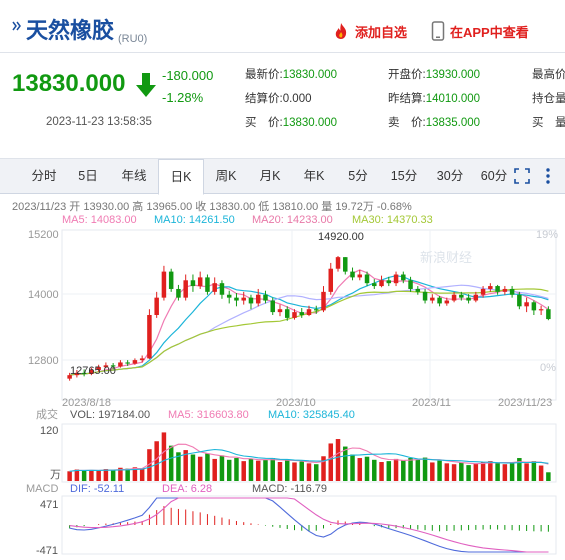 This screenshot has height=560, width=565. I want to click on tab-5day: 5日, so click(88, 176).